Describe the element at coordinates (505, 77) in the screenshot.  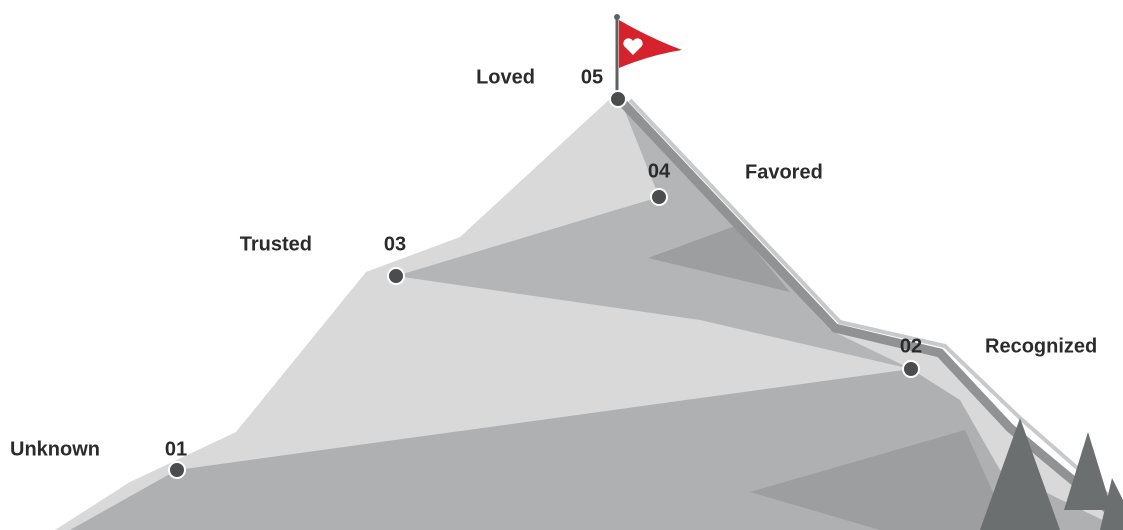
I see `stage-label: Loved` at that location.